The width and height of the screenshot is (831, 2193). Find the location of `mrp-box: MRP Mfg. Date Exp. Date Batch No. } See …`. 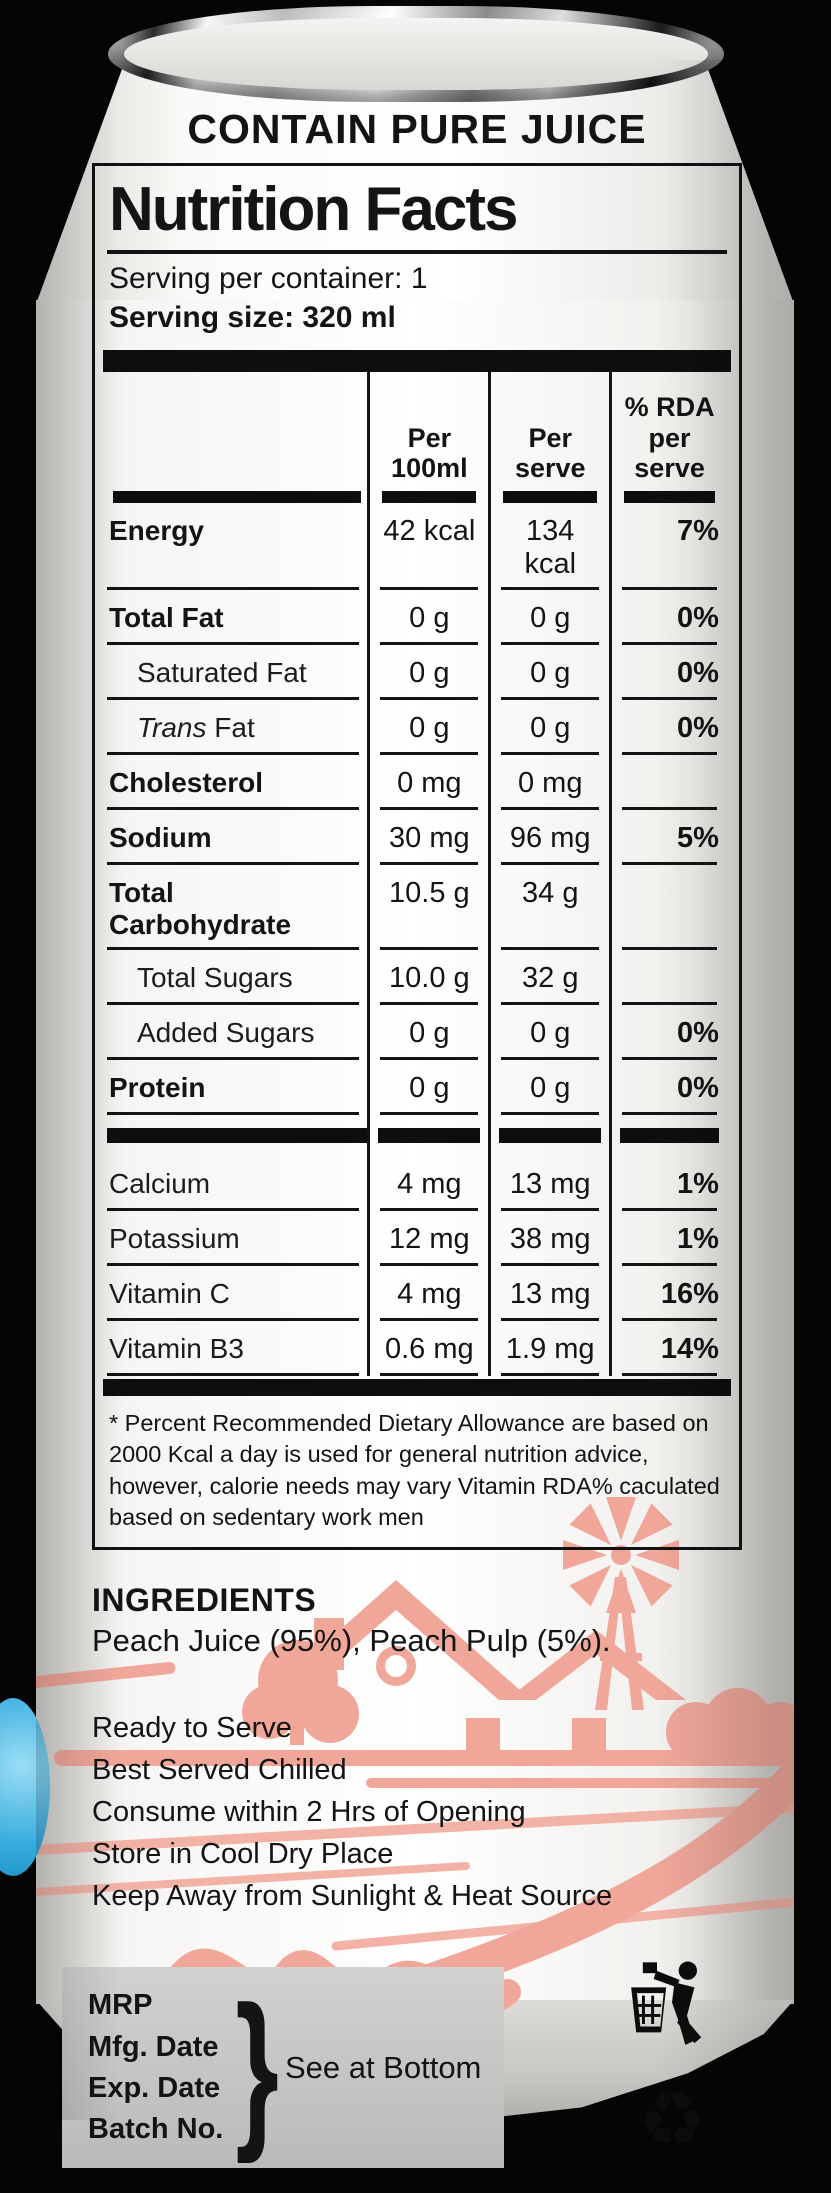

mrp-box: MRP Mfg. Date Exp. Date Batch No. } See … is located at coordinates (283, 2068).